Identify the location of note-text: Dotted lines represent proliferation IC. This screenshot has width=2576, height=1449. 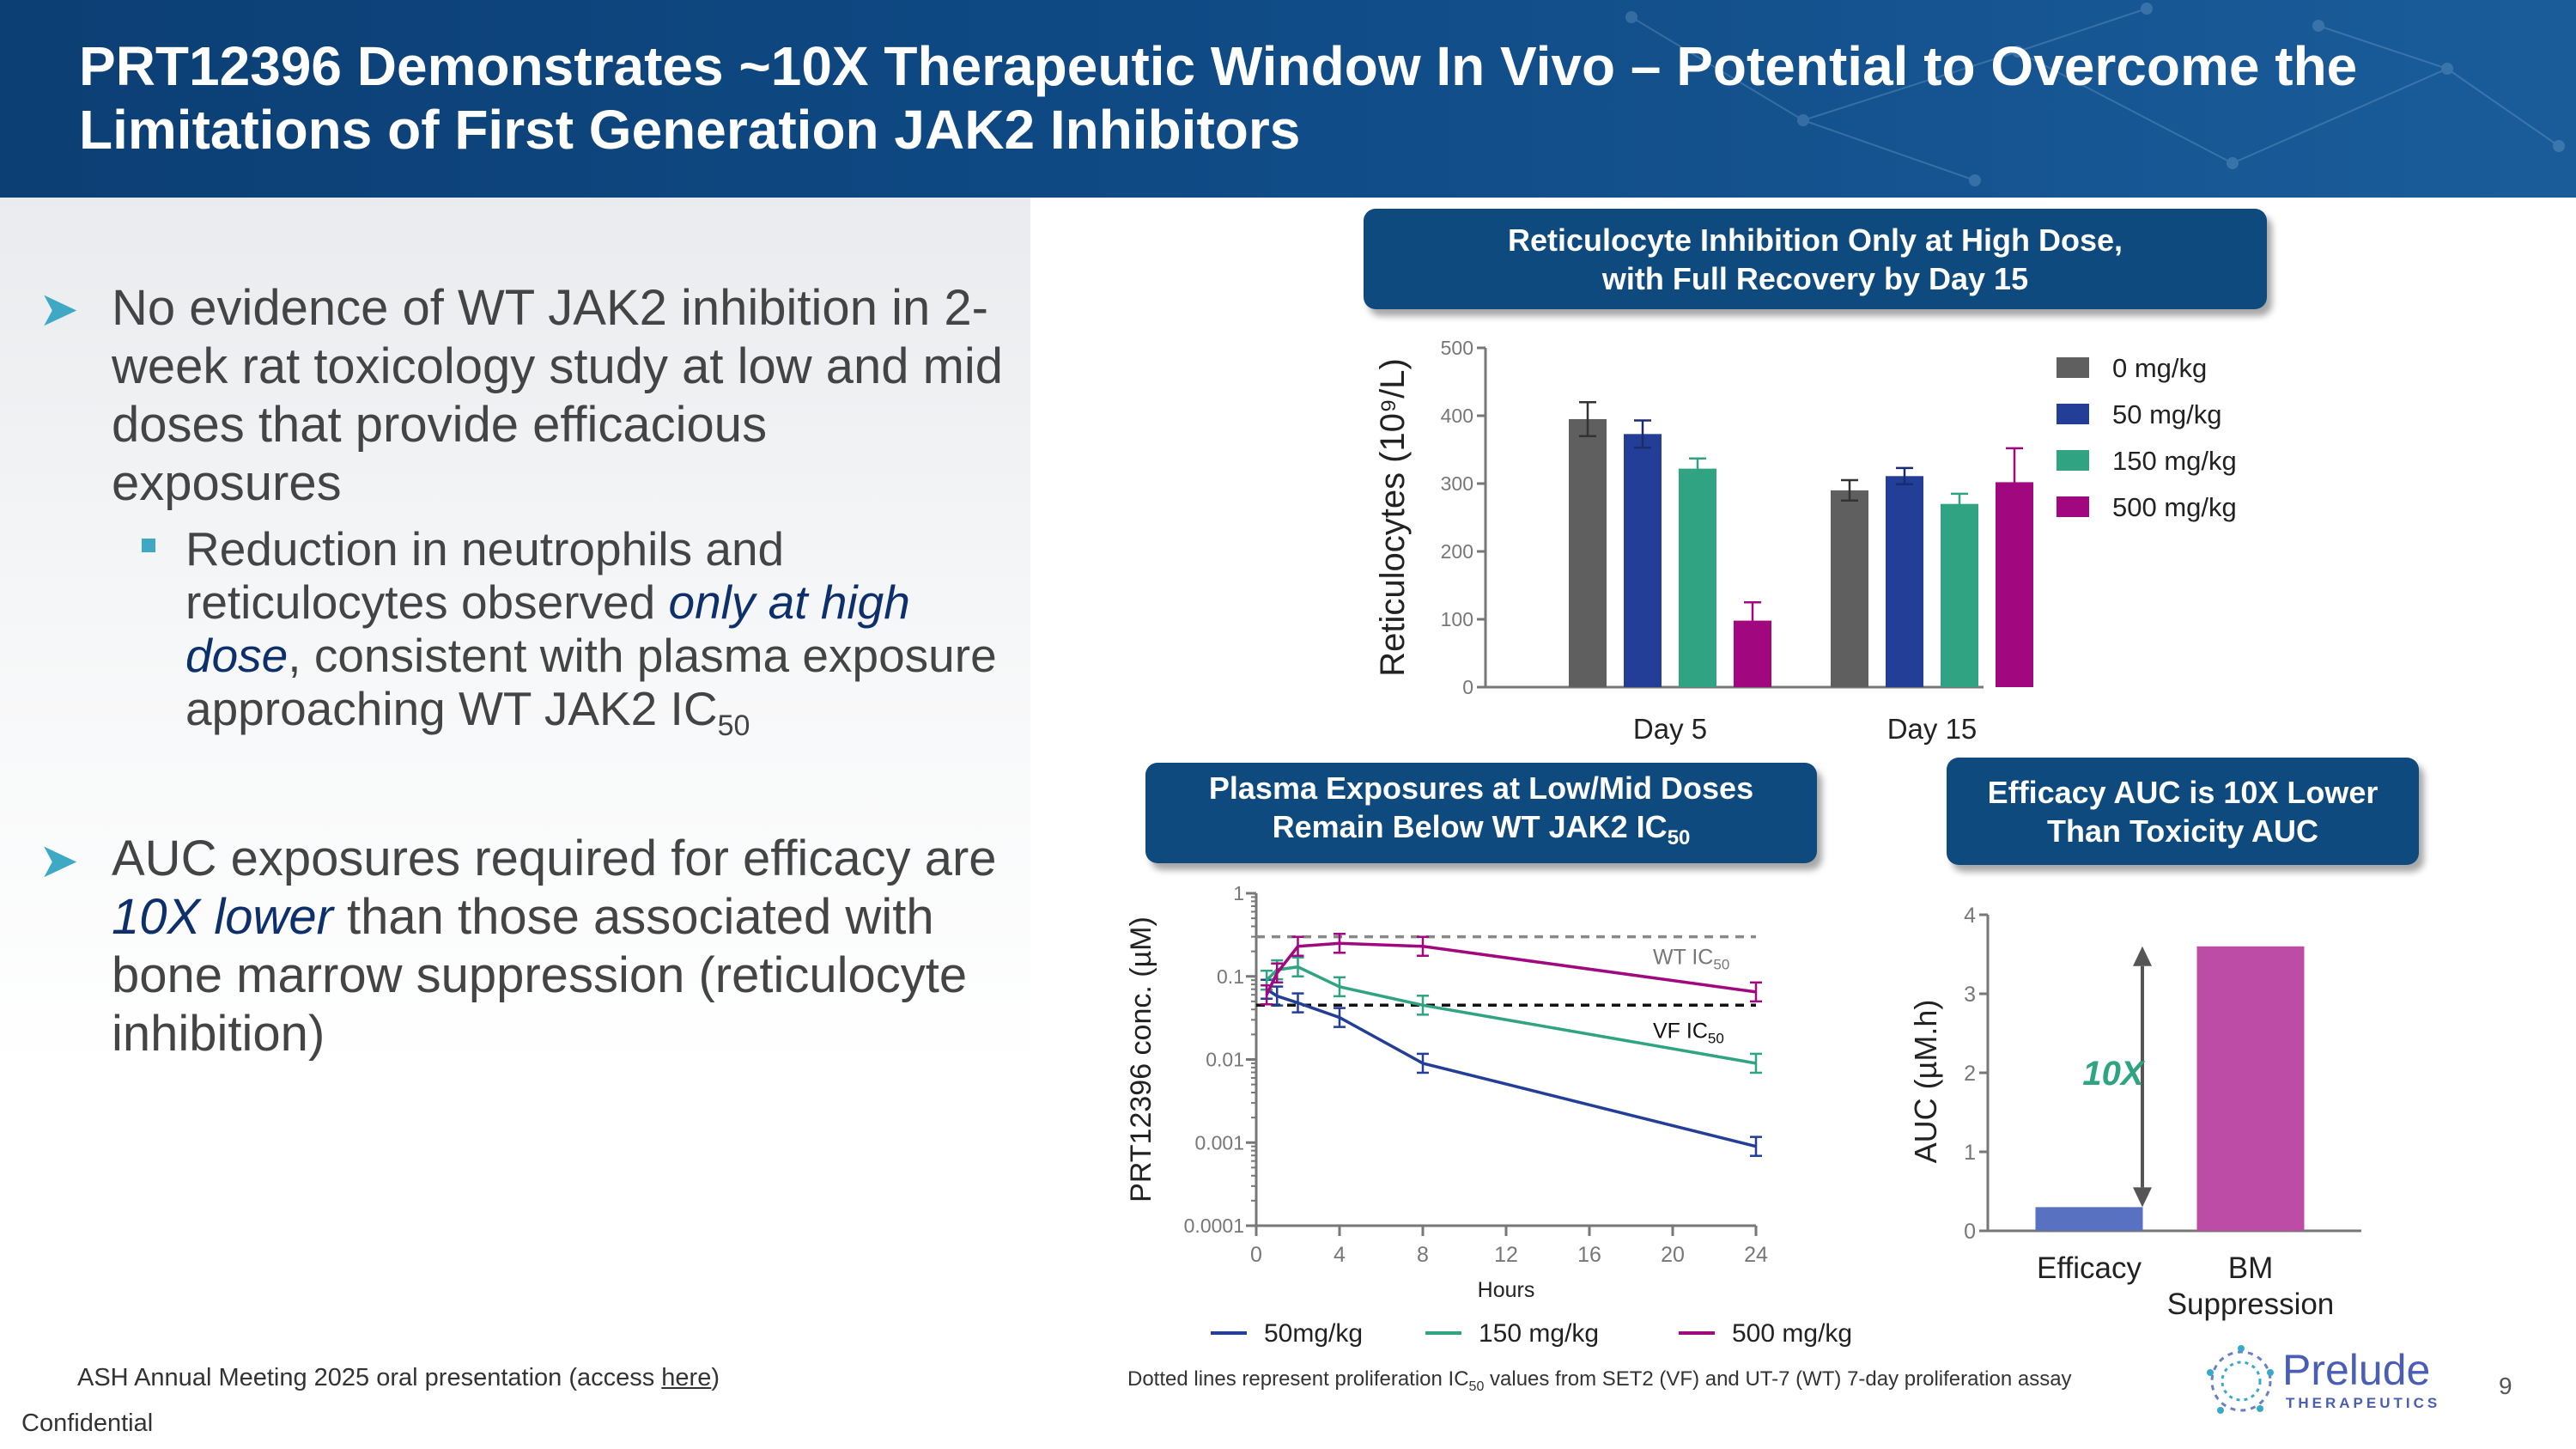
(1298, 1379).